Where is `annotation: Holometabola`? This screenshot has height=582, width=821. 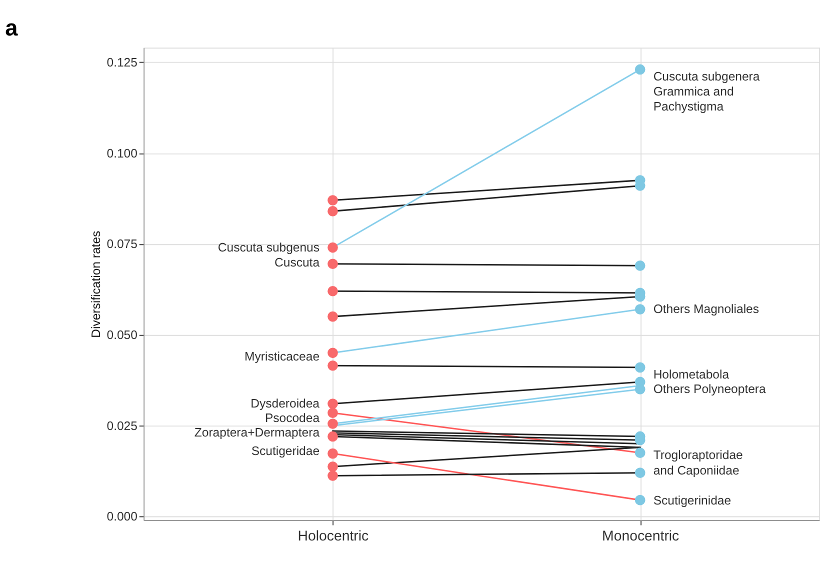 annotation: Holometabola is located at coordinates (691, 374).